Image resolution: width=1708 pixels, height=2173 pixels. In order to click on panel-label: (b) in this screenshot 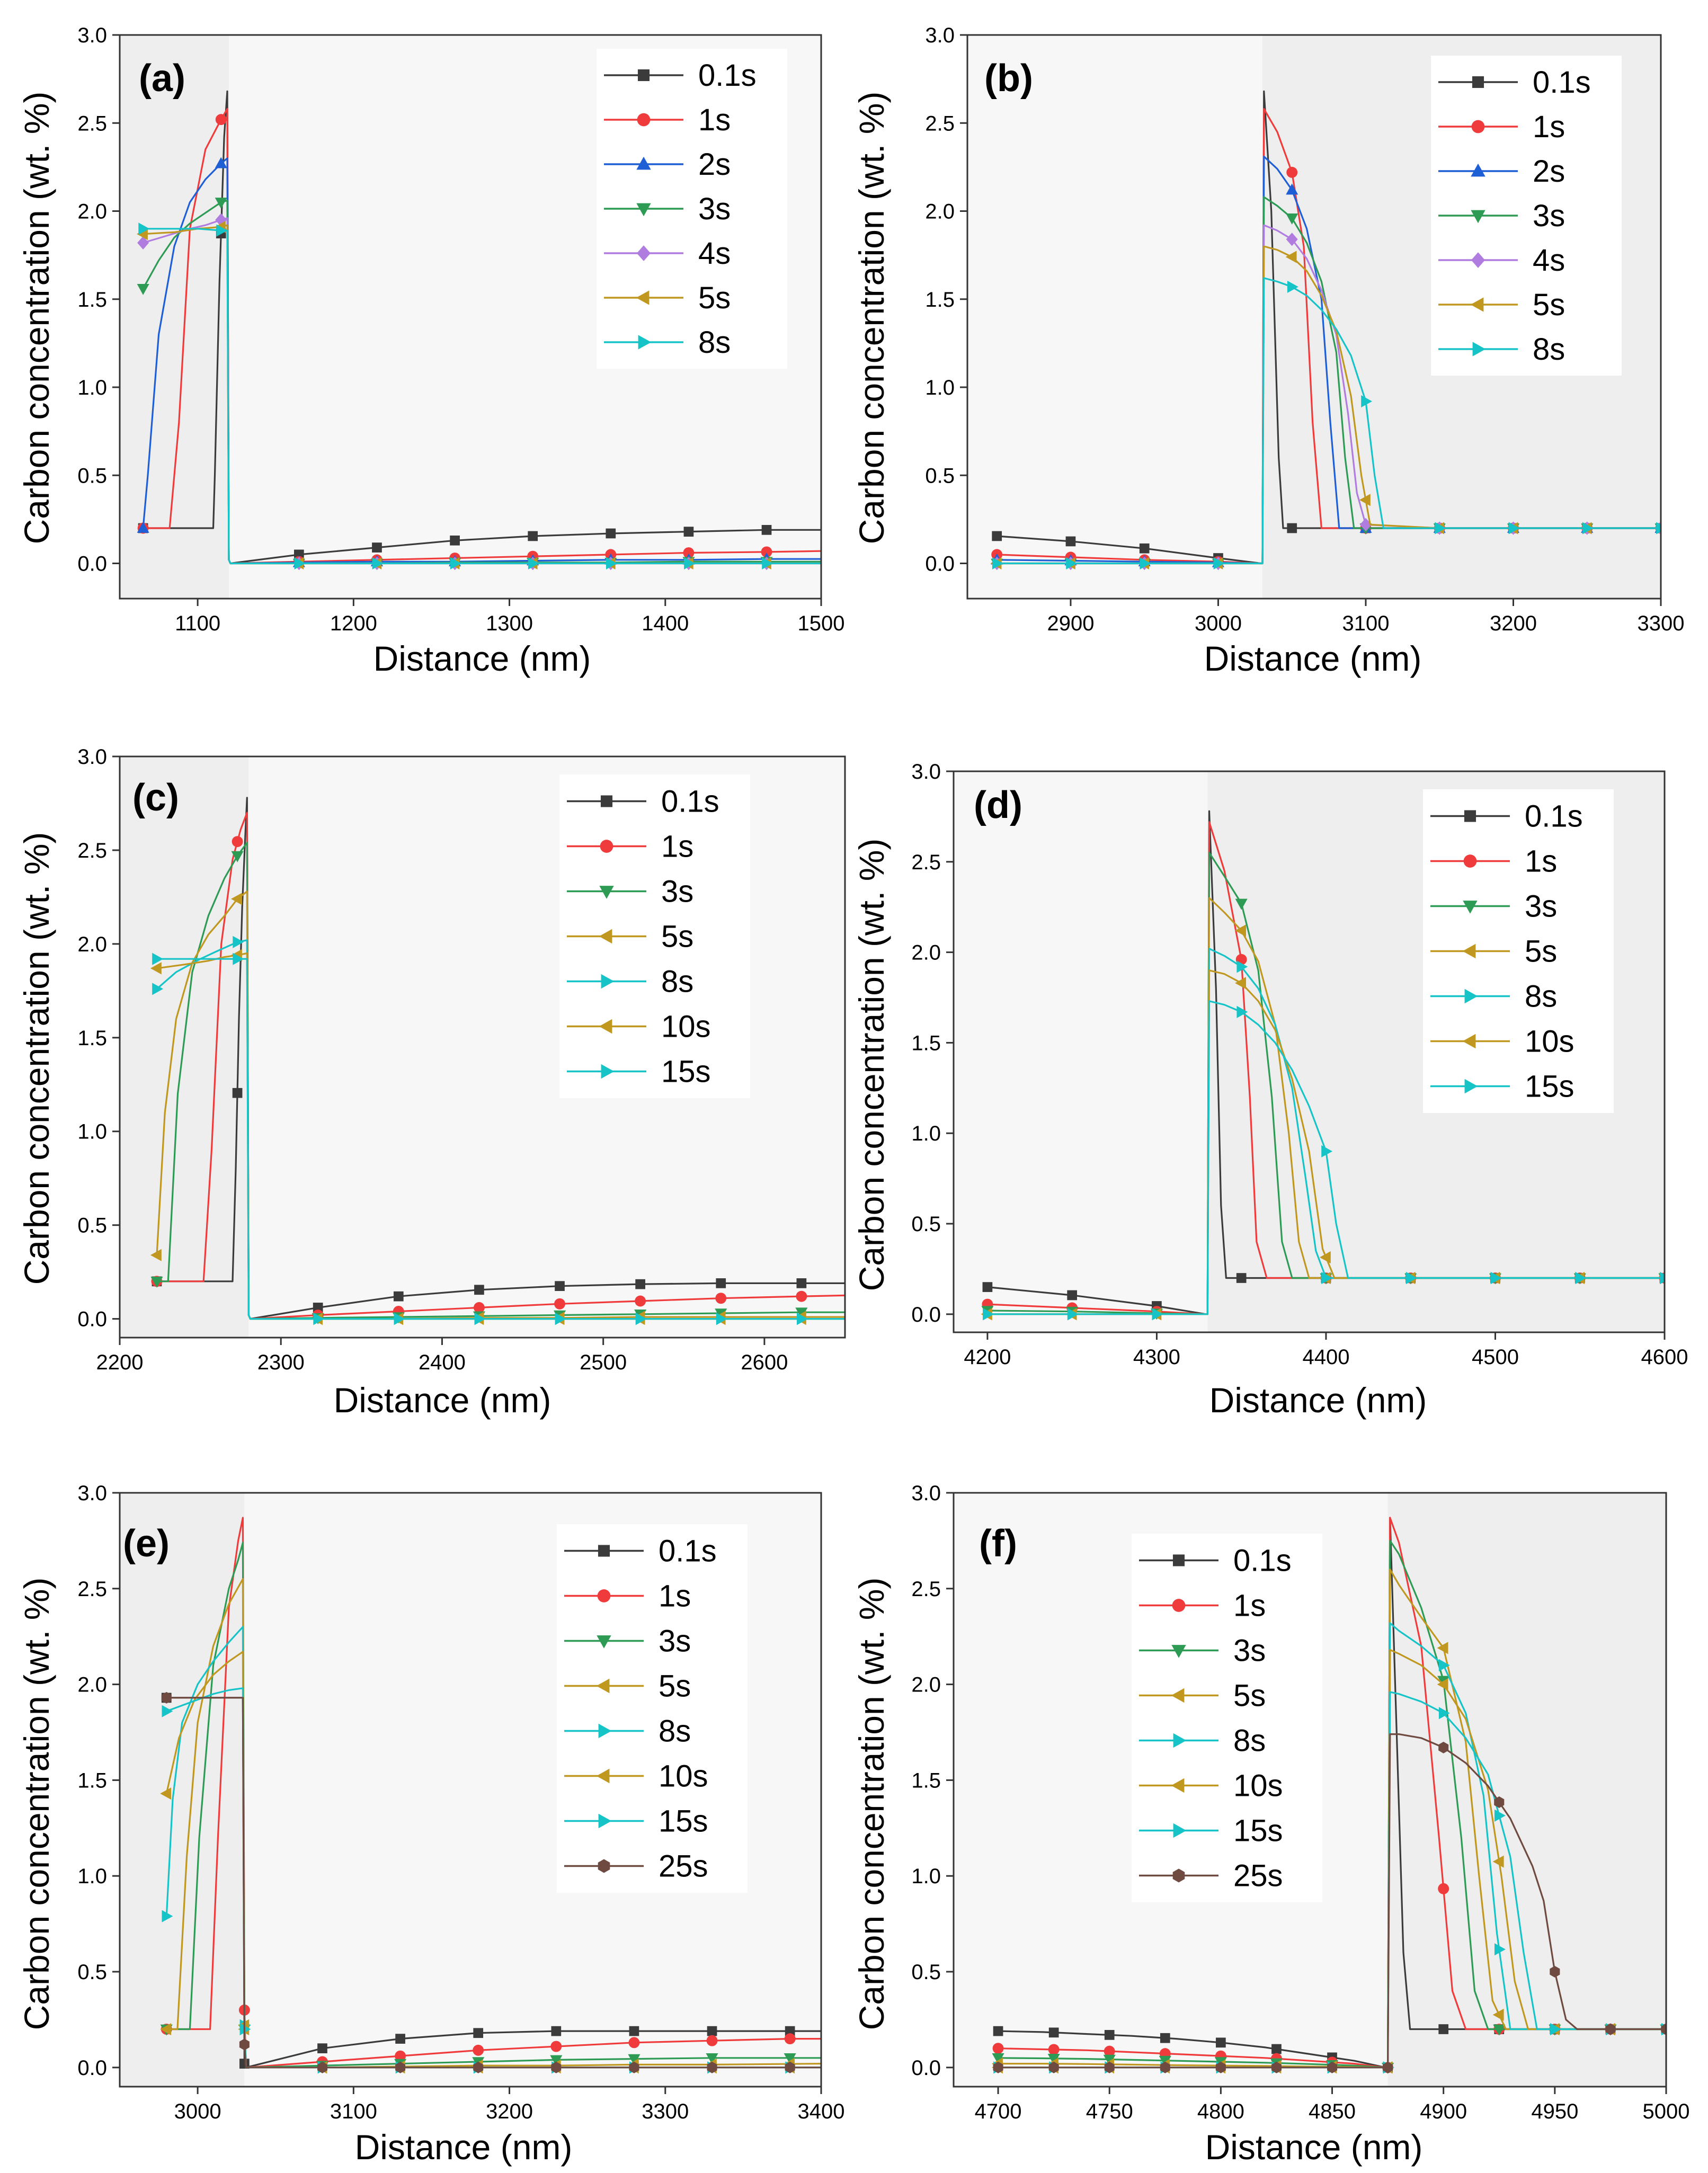, I will do `click(1008, 78)`.